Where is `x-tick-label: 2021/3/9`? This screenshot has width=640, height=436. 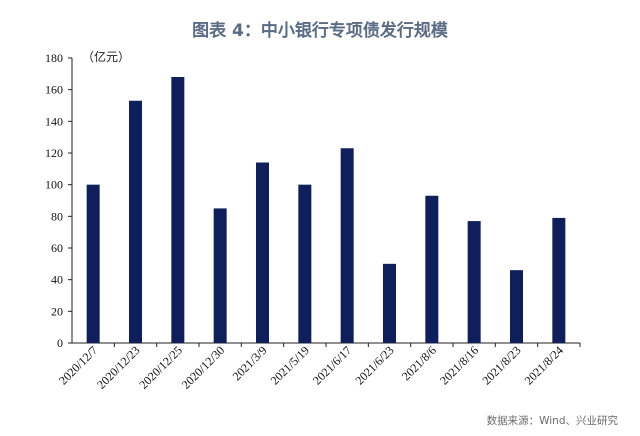
x-tick-label: 2021/3/9 is located at coordinates (250, 363).